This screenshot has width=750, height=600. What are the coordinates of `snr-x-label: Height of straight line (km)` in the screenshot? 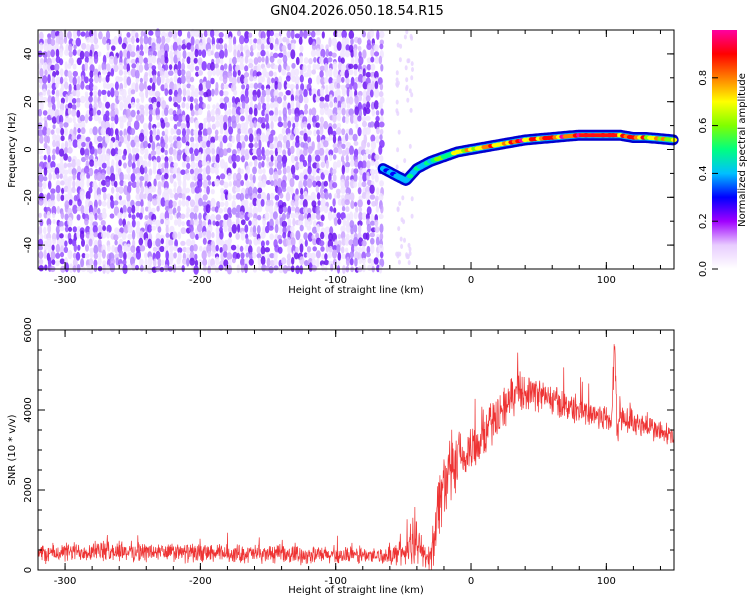 It's located at (356, 590).